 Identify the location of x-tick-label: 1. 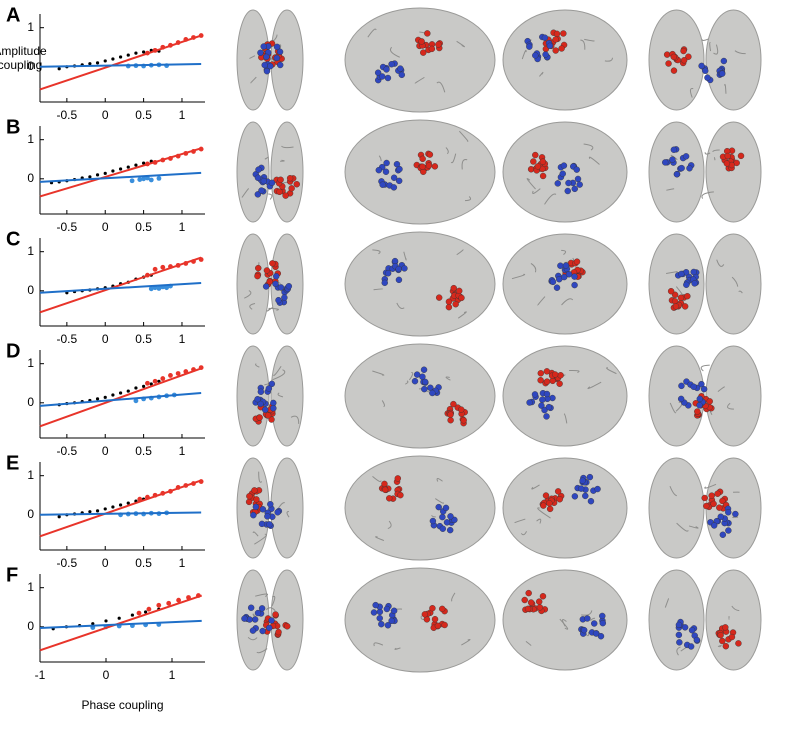
(182, 563).